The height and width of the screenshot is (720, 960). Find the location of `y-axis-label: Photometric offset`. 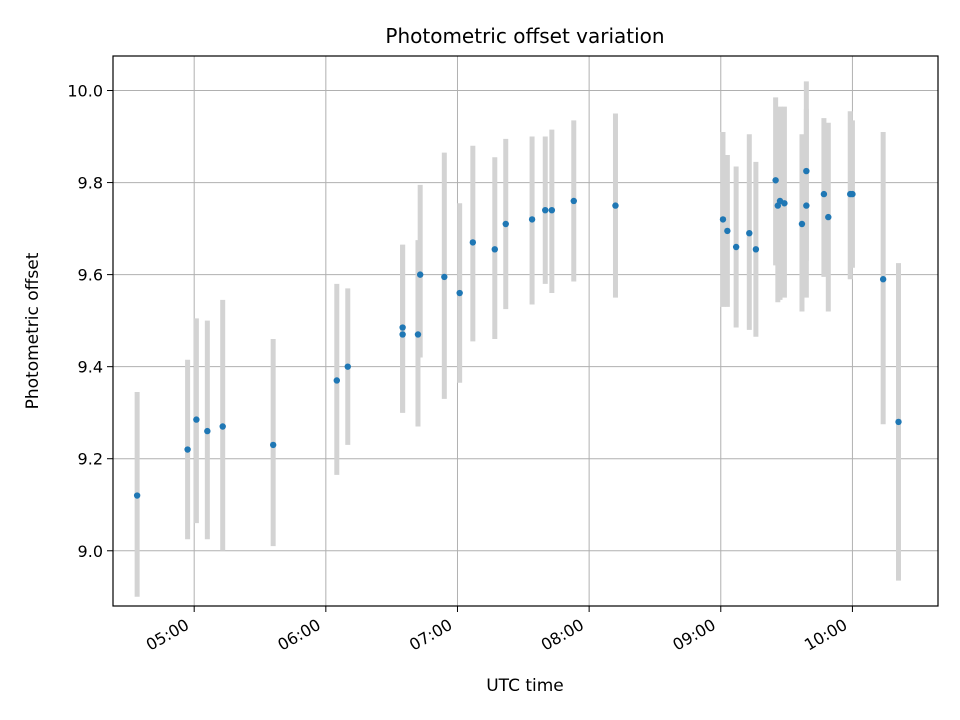

y-axis-label: Photometric offset is located at coordinates (33, 330).